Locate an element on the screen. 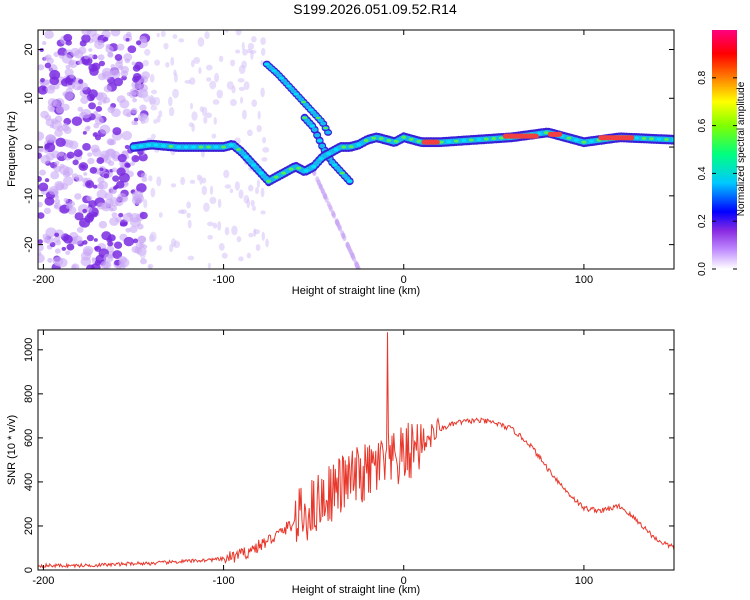 The height and width of the screenshot is (600, 750). y-tick-label: 10 is located at coordinates (29, 98).